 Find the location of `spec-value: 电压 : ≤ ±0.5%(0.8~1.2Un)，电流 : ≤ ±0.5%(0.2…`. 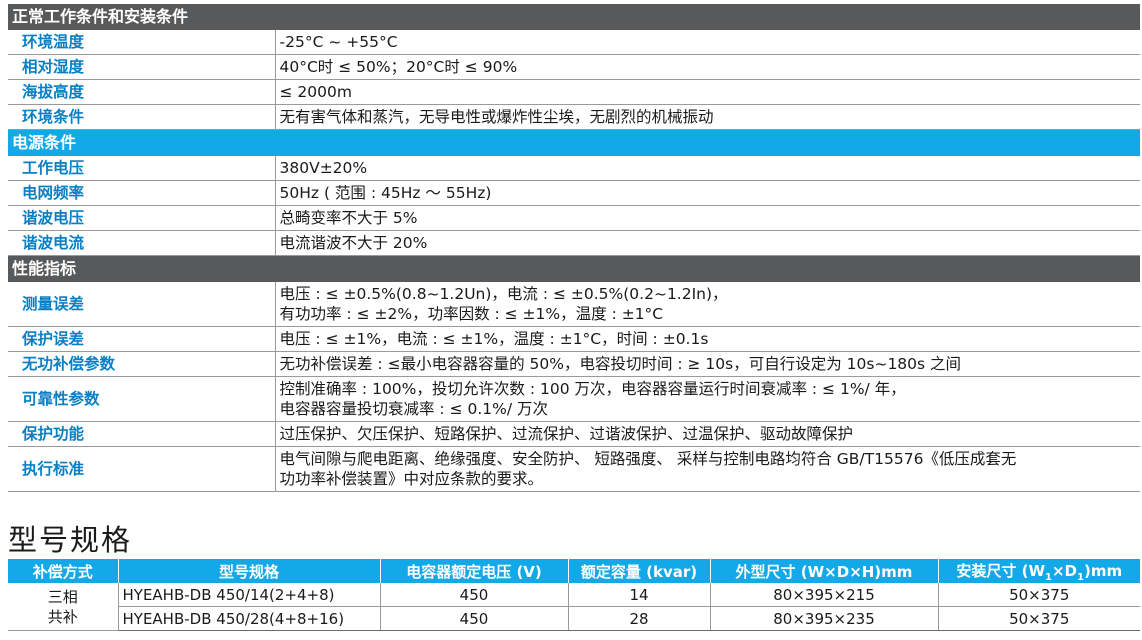

spec-value: 电压 : ≤ ±0.5%(0.8~1.2Un)，电流 : ≤ ±0.5%(0.2… is located at coordinates (707, 304).